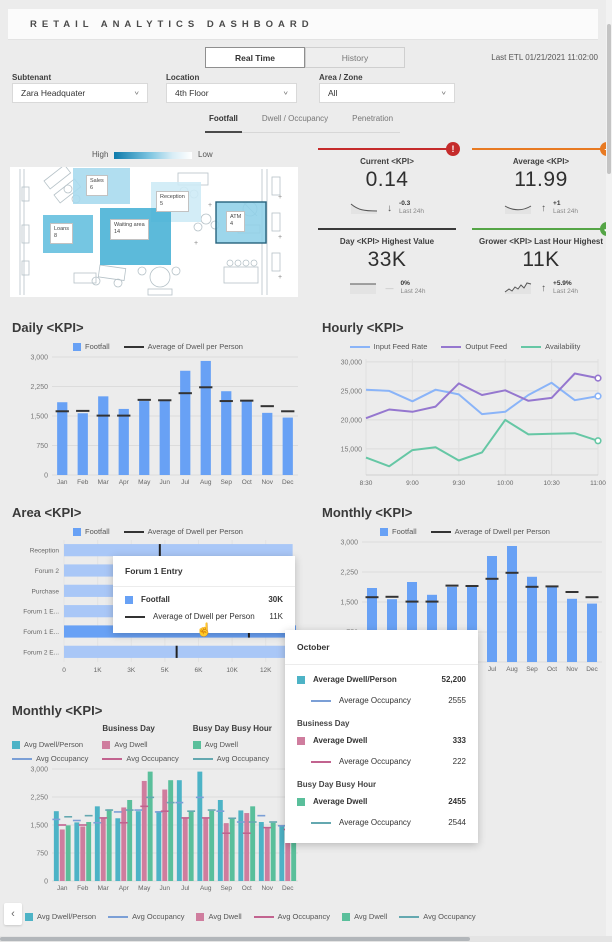 The height and width of the screenshot is (942, 612). I want to click on tooltip-row: Average Occupancy 2544, so click(381, 822).